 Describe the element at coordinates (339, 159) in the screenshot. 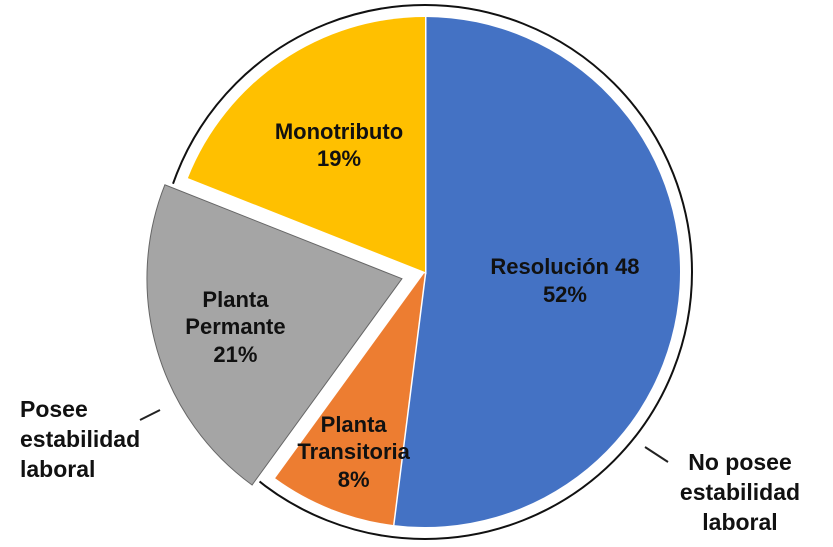

I see `value-label: 19%` at that location.